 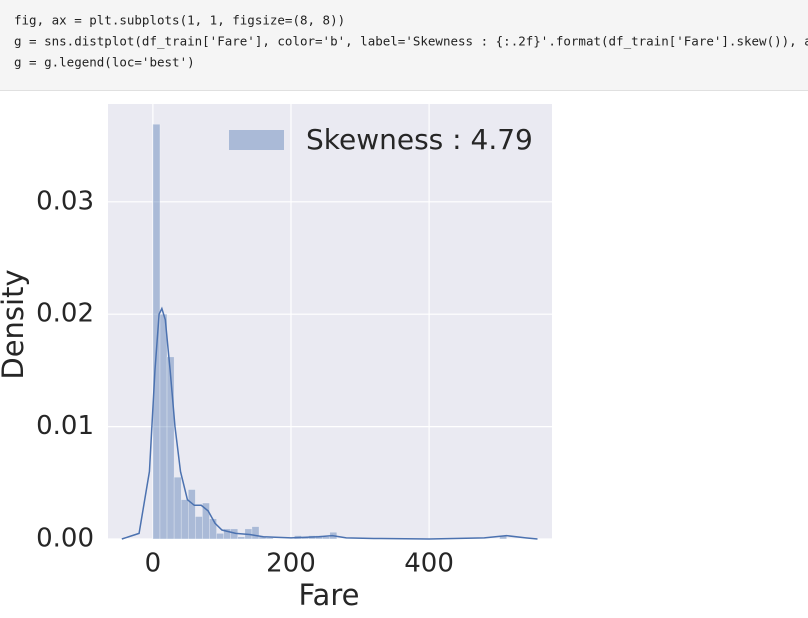 What do you see at coordinates (15, 324) in the screenshot?
I see `y-axis-label: Density` at bounding box center [15, 324].